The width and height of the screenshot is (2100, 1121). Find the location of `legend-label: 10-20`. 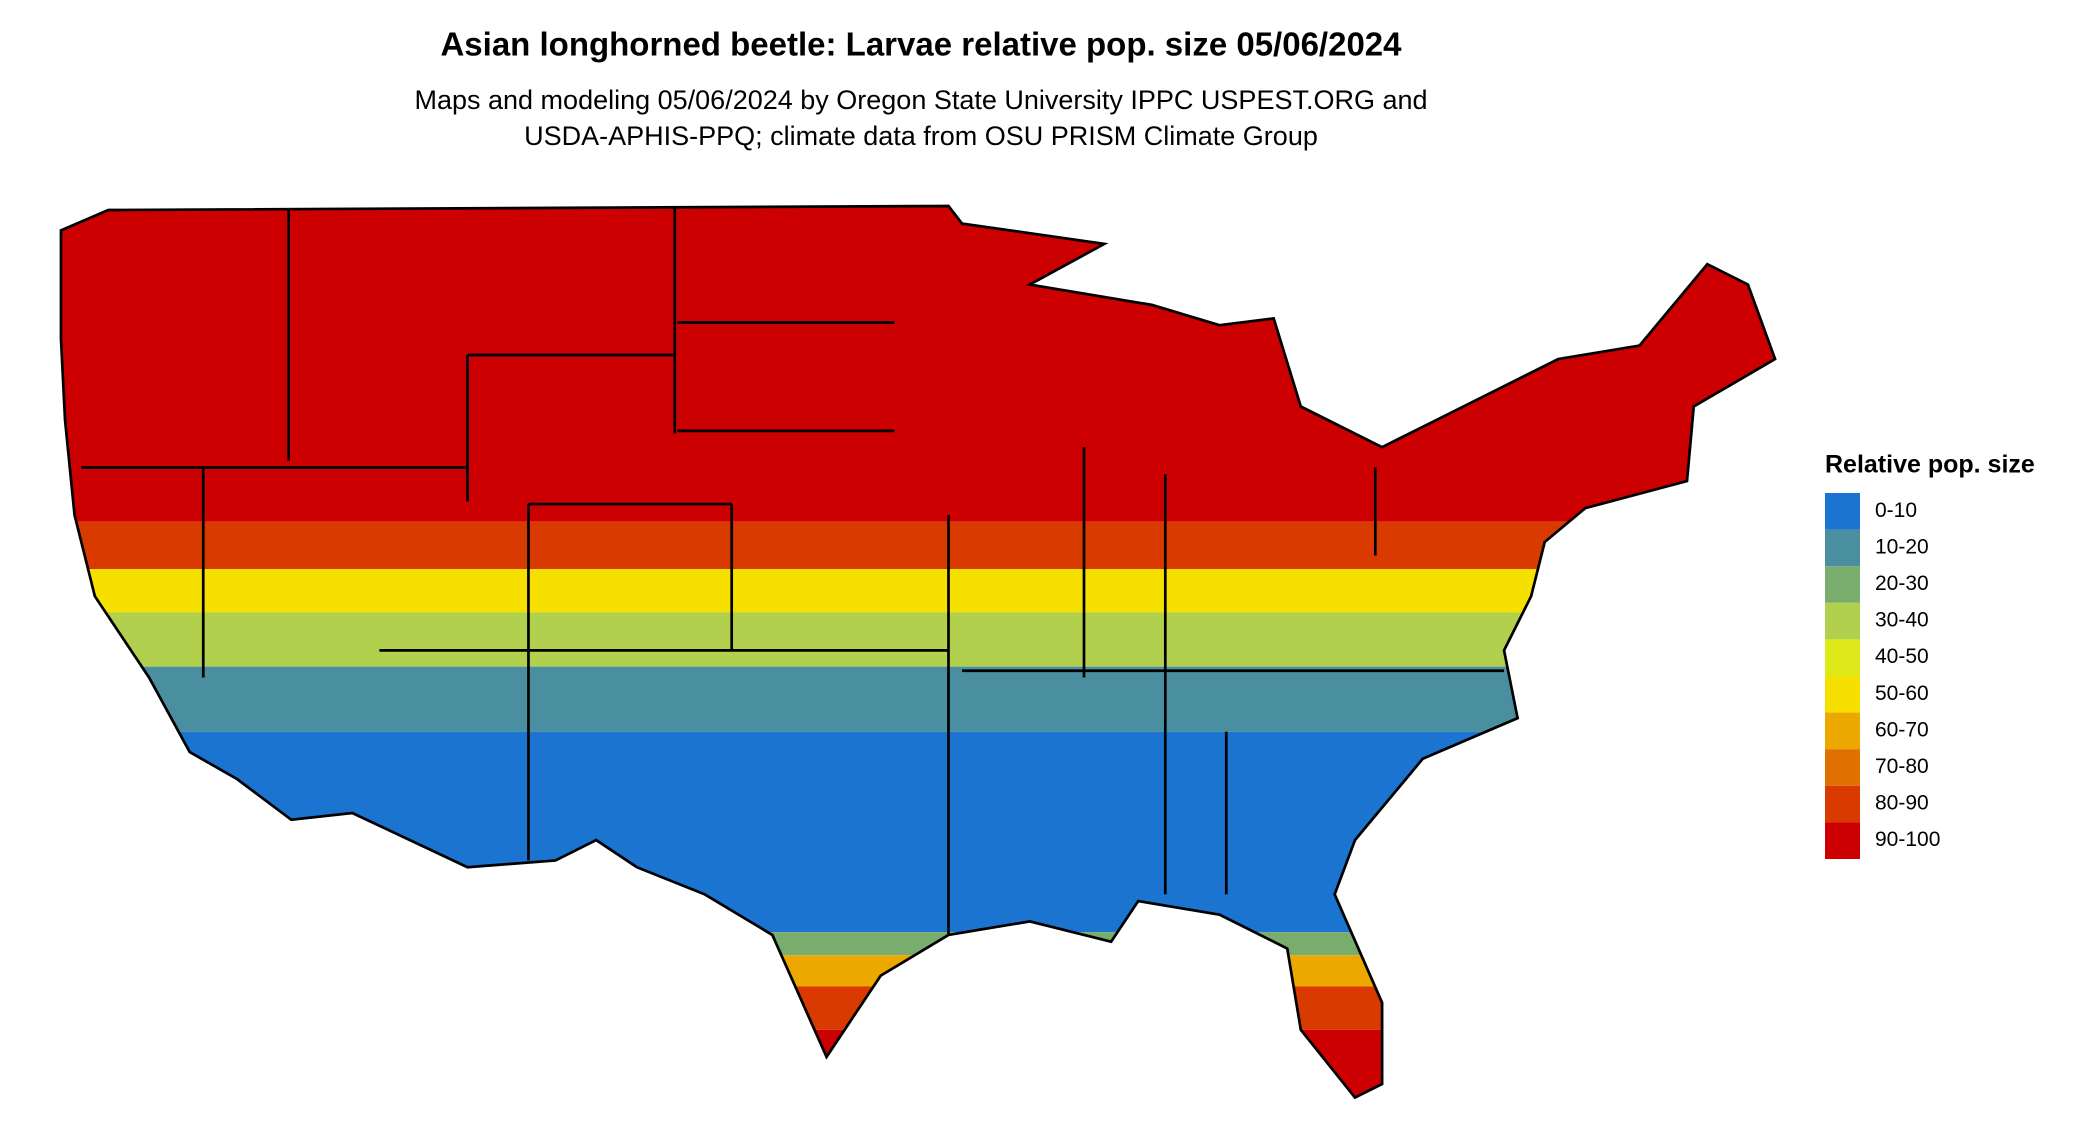

legend-label: 10-20 is located at coordinates (1902, 546).